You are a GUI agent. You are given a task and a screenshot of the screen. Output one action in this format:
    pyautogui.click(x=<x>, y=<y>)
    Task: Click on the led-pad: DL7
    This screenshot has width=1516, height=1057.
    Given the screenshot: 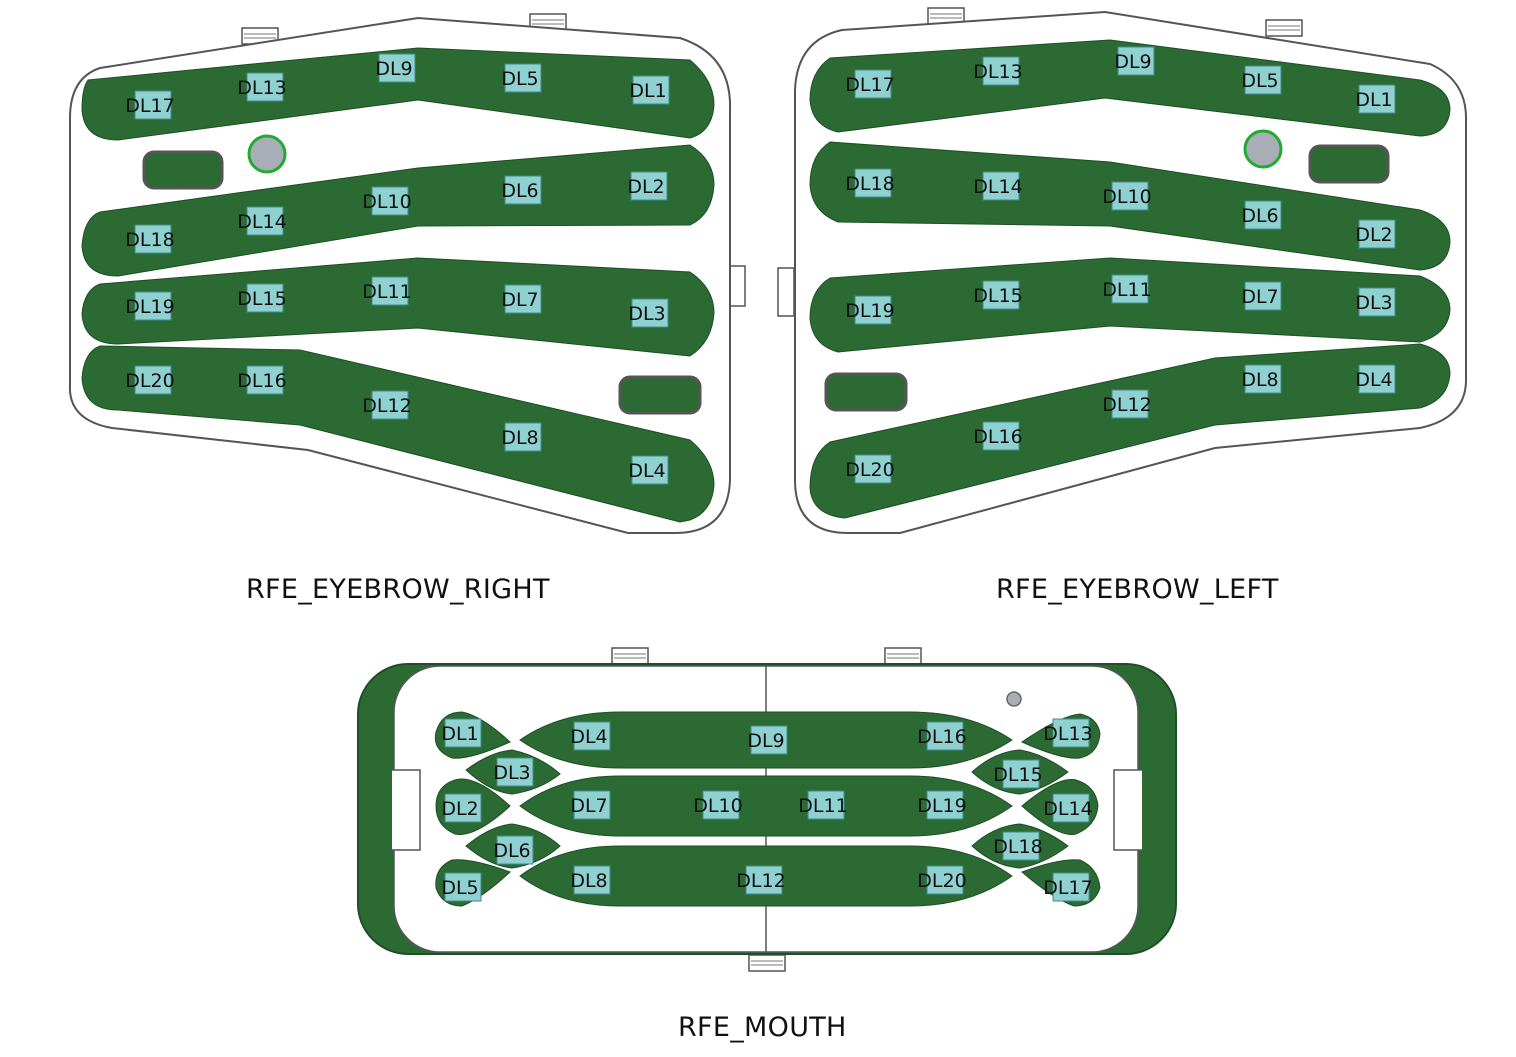 What is the action you would take?
    pyautogui.click(x=1261, y=296)
    